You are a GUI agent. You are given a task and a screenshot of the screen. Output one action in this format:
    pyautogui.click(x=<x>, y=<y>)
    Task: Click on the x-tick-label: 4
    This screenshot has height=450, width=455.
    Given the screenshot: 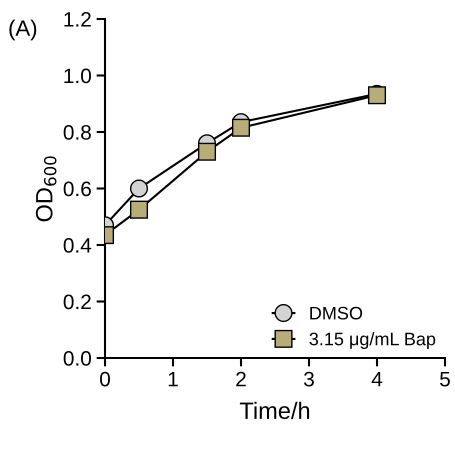 What is the action you would take?
    pyautogui.click(x=377, y=379)
    